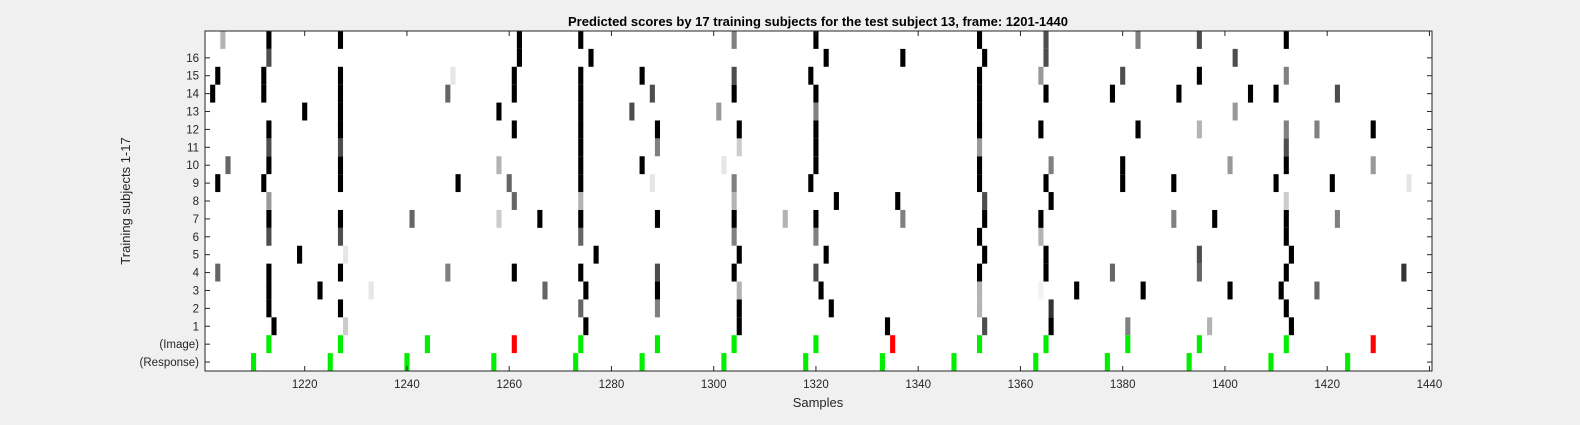 The height and width of the screenshot is (425, 1580). What do you see at coordinates (196, 220) in the screenshot?
I see `y-tick-label: 7` at bounding box center [196, 220].